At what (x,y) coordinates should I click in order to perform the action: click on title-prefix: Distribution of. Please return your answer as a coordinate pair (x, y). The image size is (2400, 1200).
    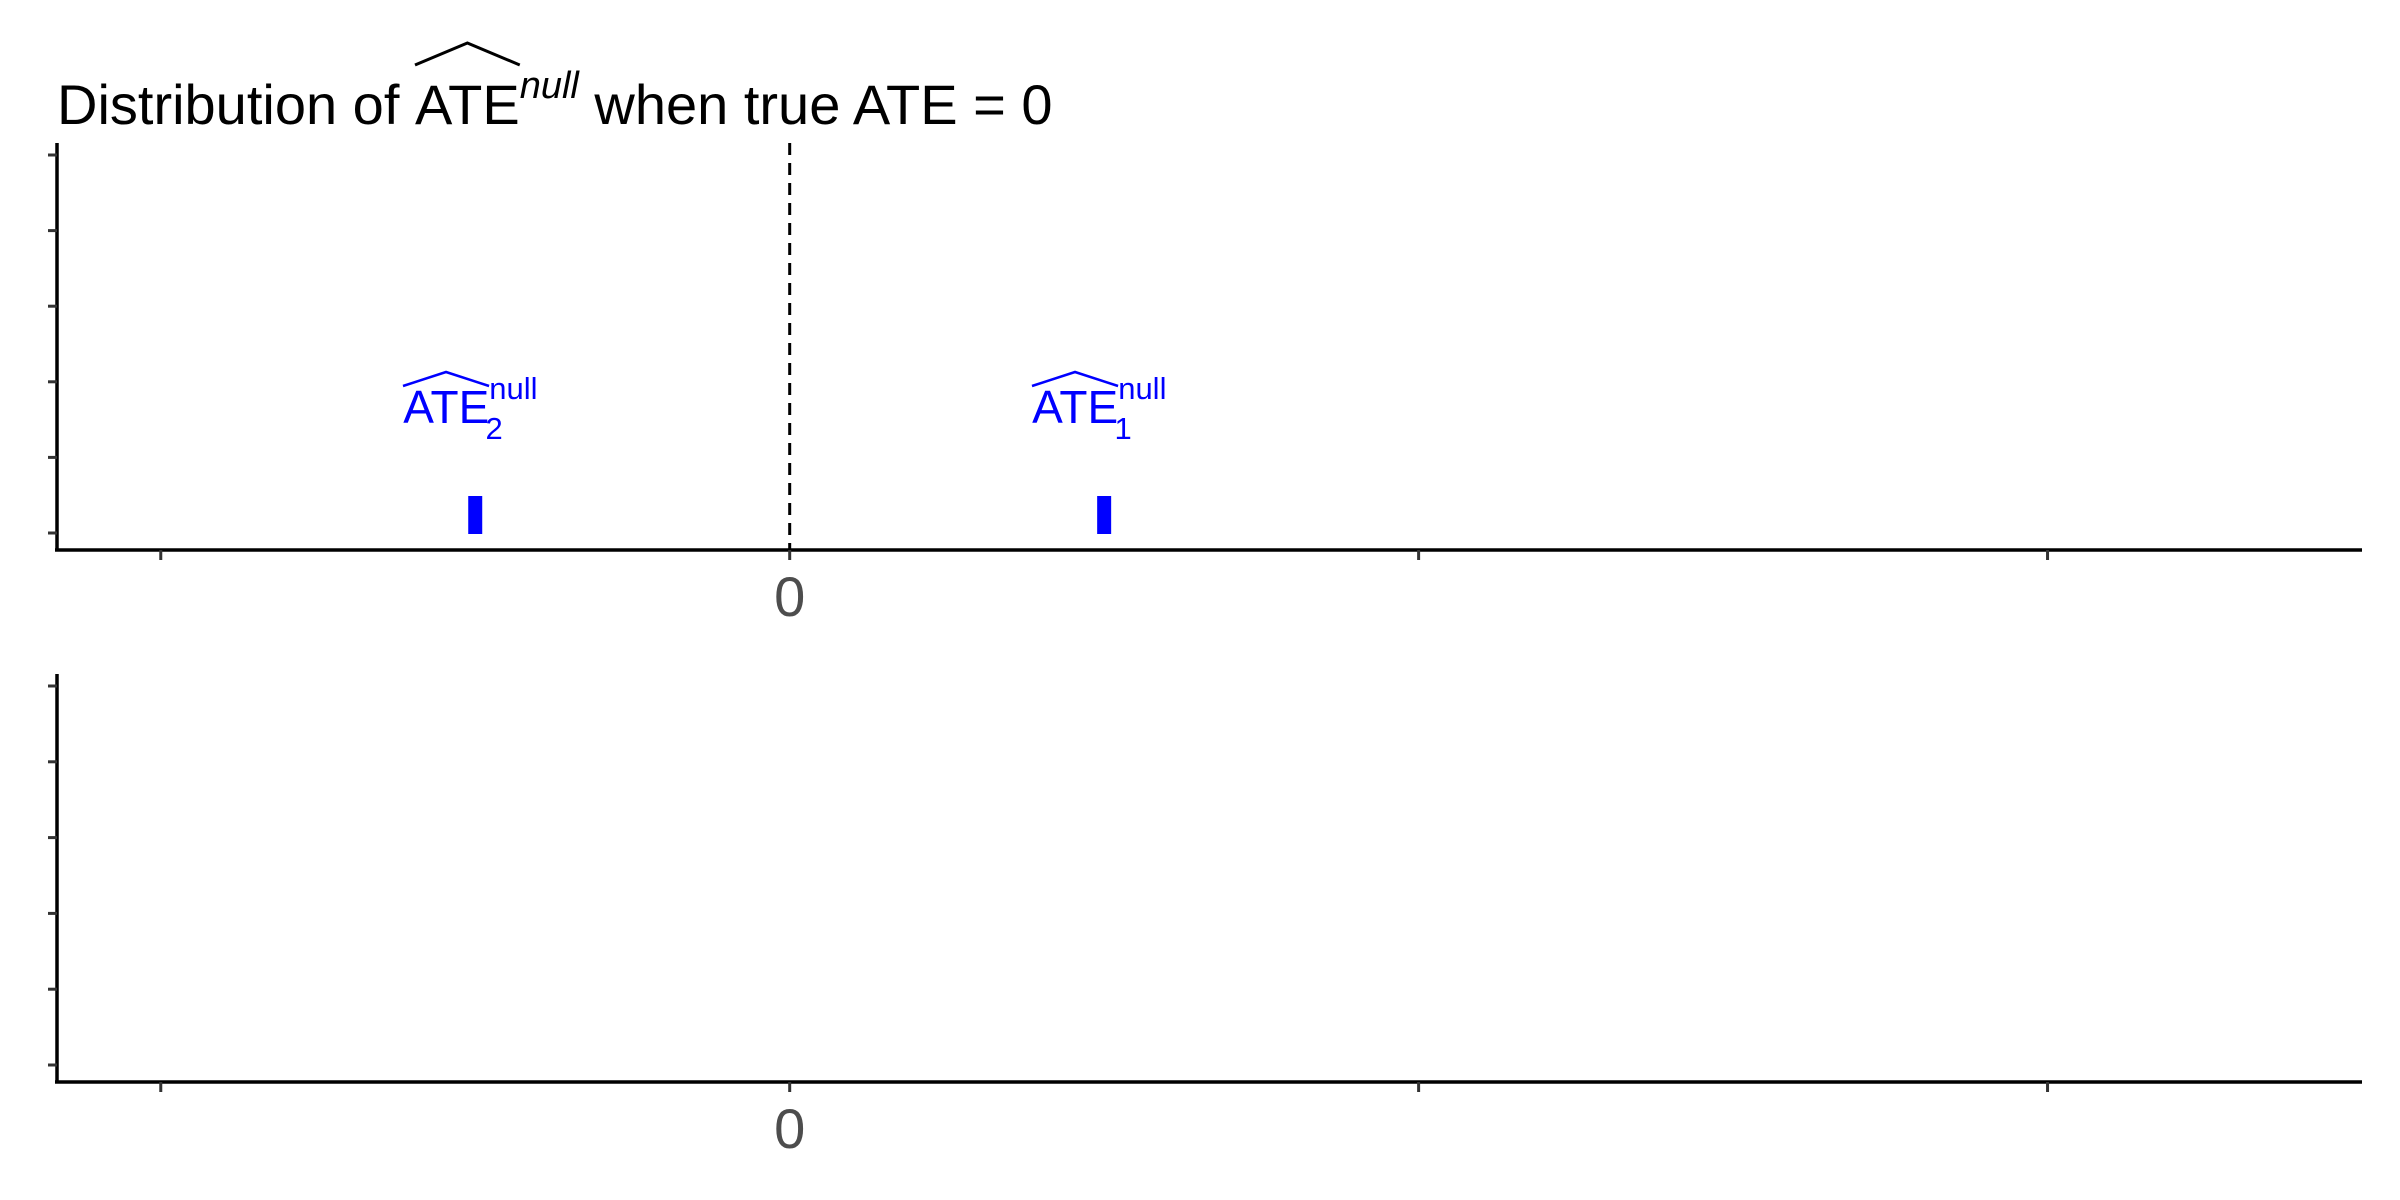
    Looking at the image, I should click on (236, 104).